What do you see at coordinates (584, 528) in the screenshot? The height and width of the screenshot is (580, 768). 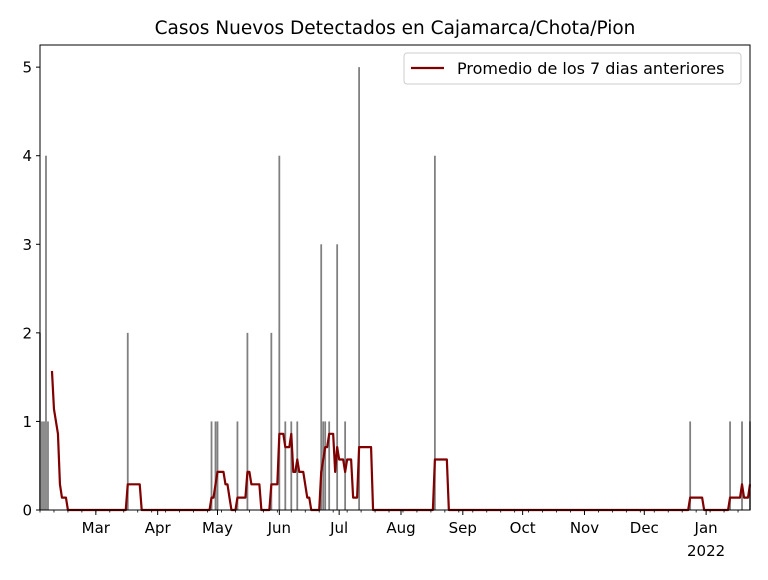 I see `x-tick-label-nov: Nov` at bounding box center [584, 528].